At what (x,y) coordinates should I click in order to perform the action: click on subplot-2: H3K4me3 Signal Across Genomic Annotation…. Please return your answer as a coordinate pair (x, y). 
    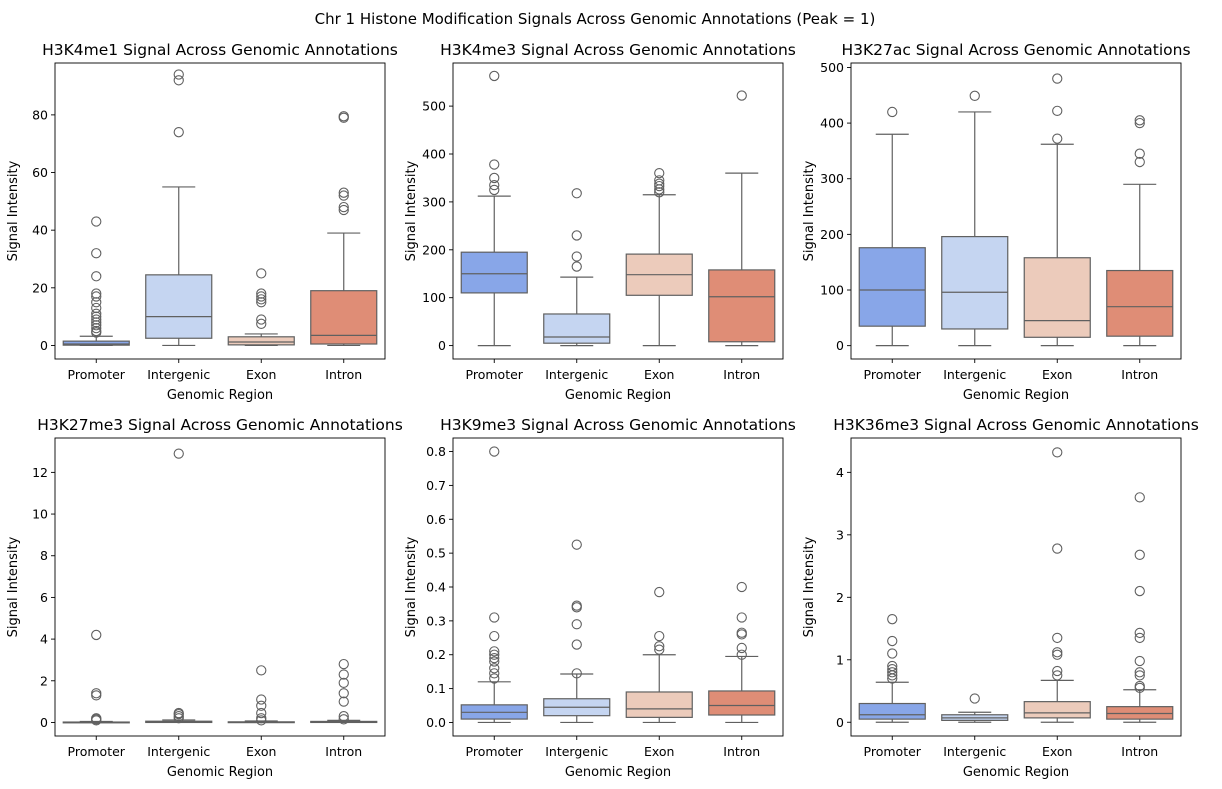
    Looking at the image, I should click on (600, 222).